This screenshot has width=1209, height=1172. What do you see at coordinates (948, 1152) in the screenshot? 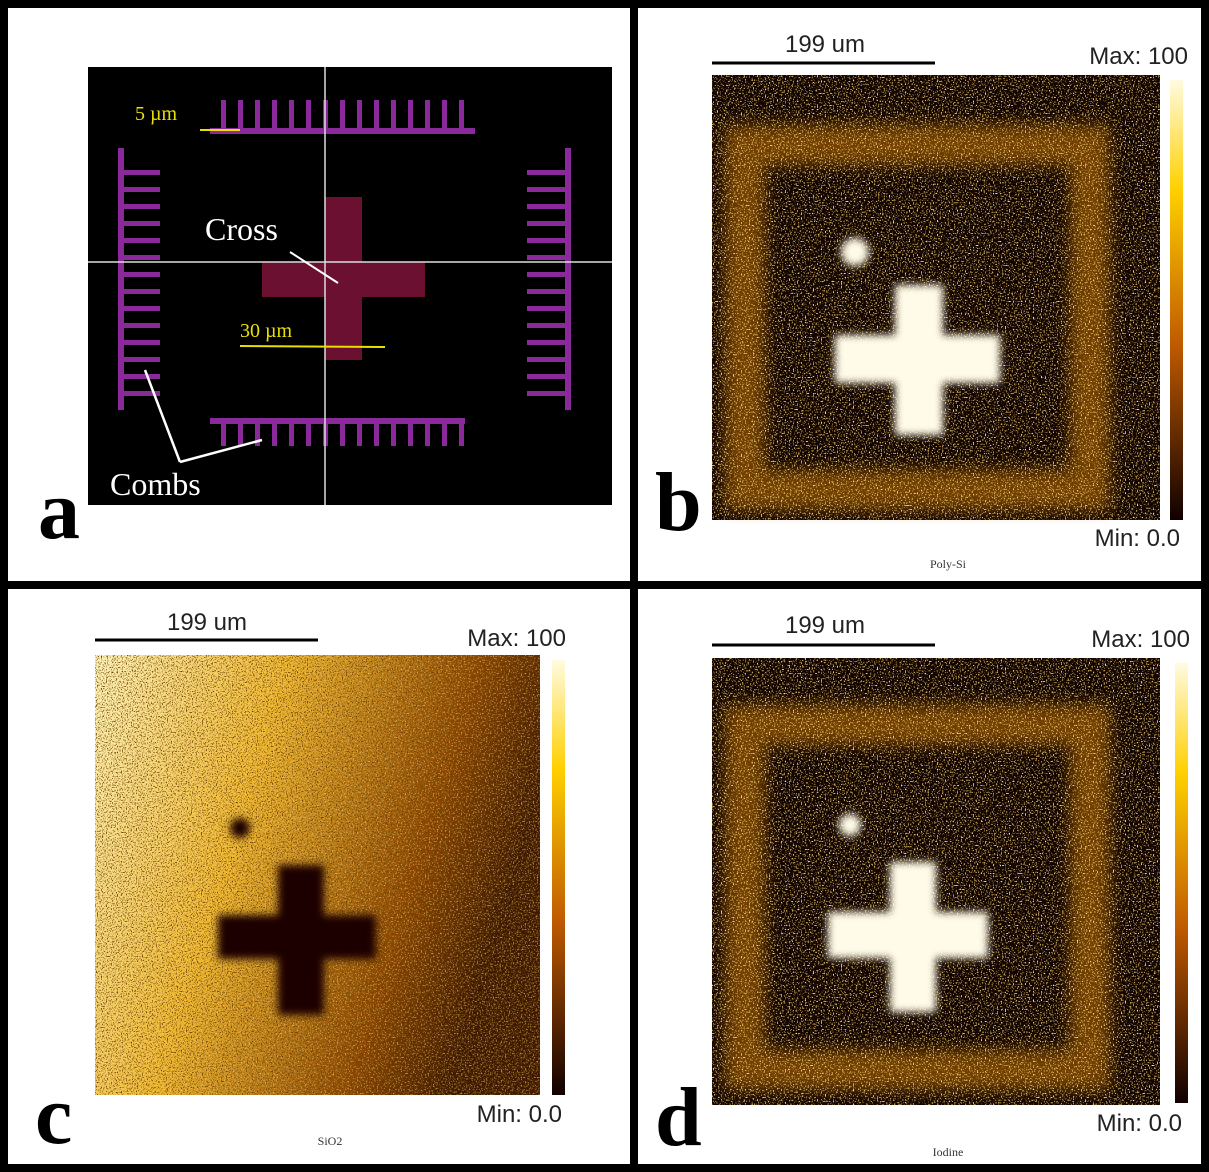
I see `caption: Iodine` at bounding box center [948, 1152].